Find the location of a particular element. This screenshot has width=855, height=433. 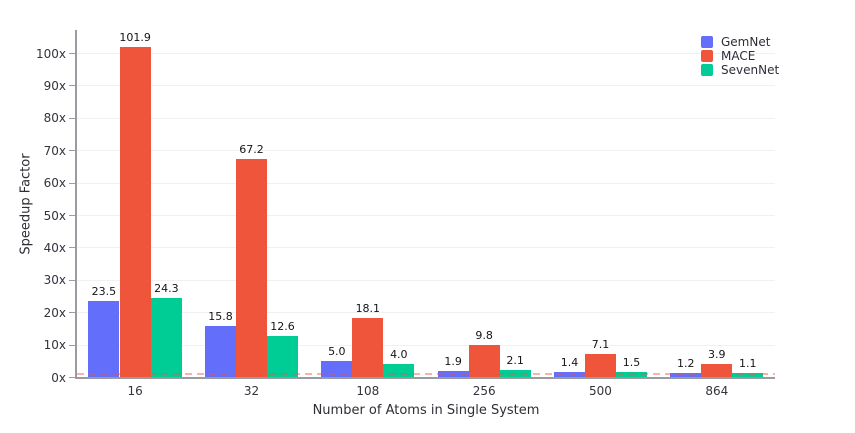

bar-wrap: 12.6 is located at coordinates (282, 348).